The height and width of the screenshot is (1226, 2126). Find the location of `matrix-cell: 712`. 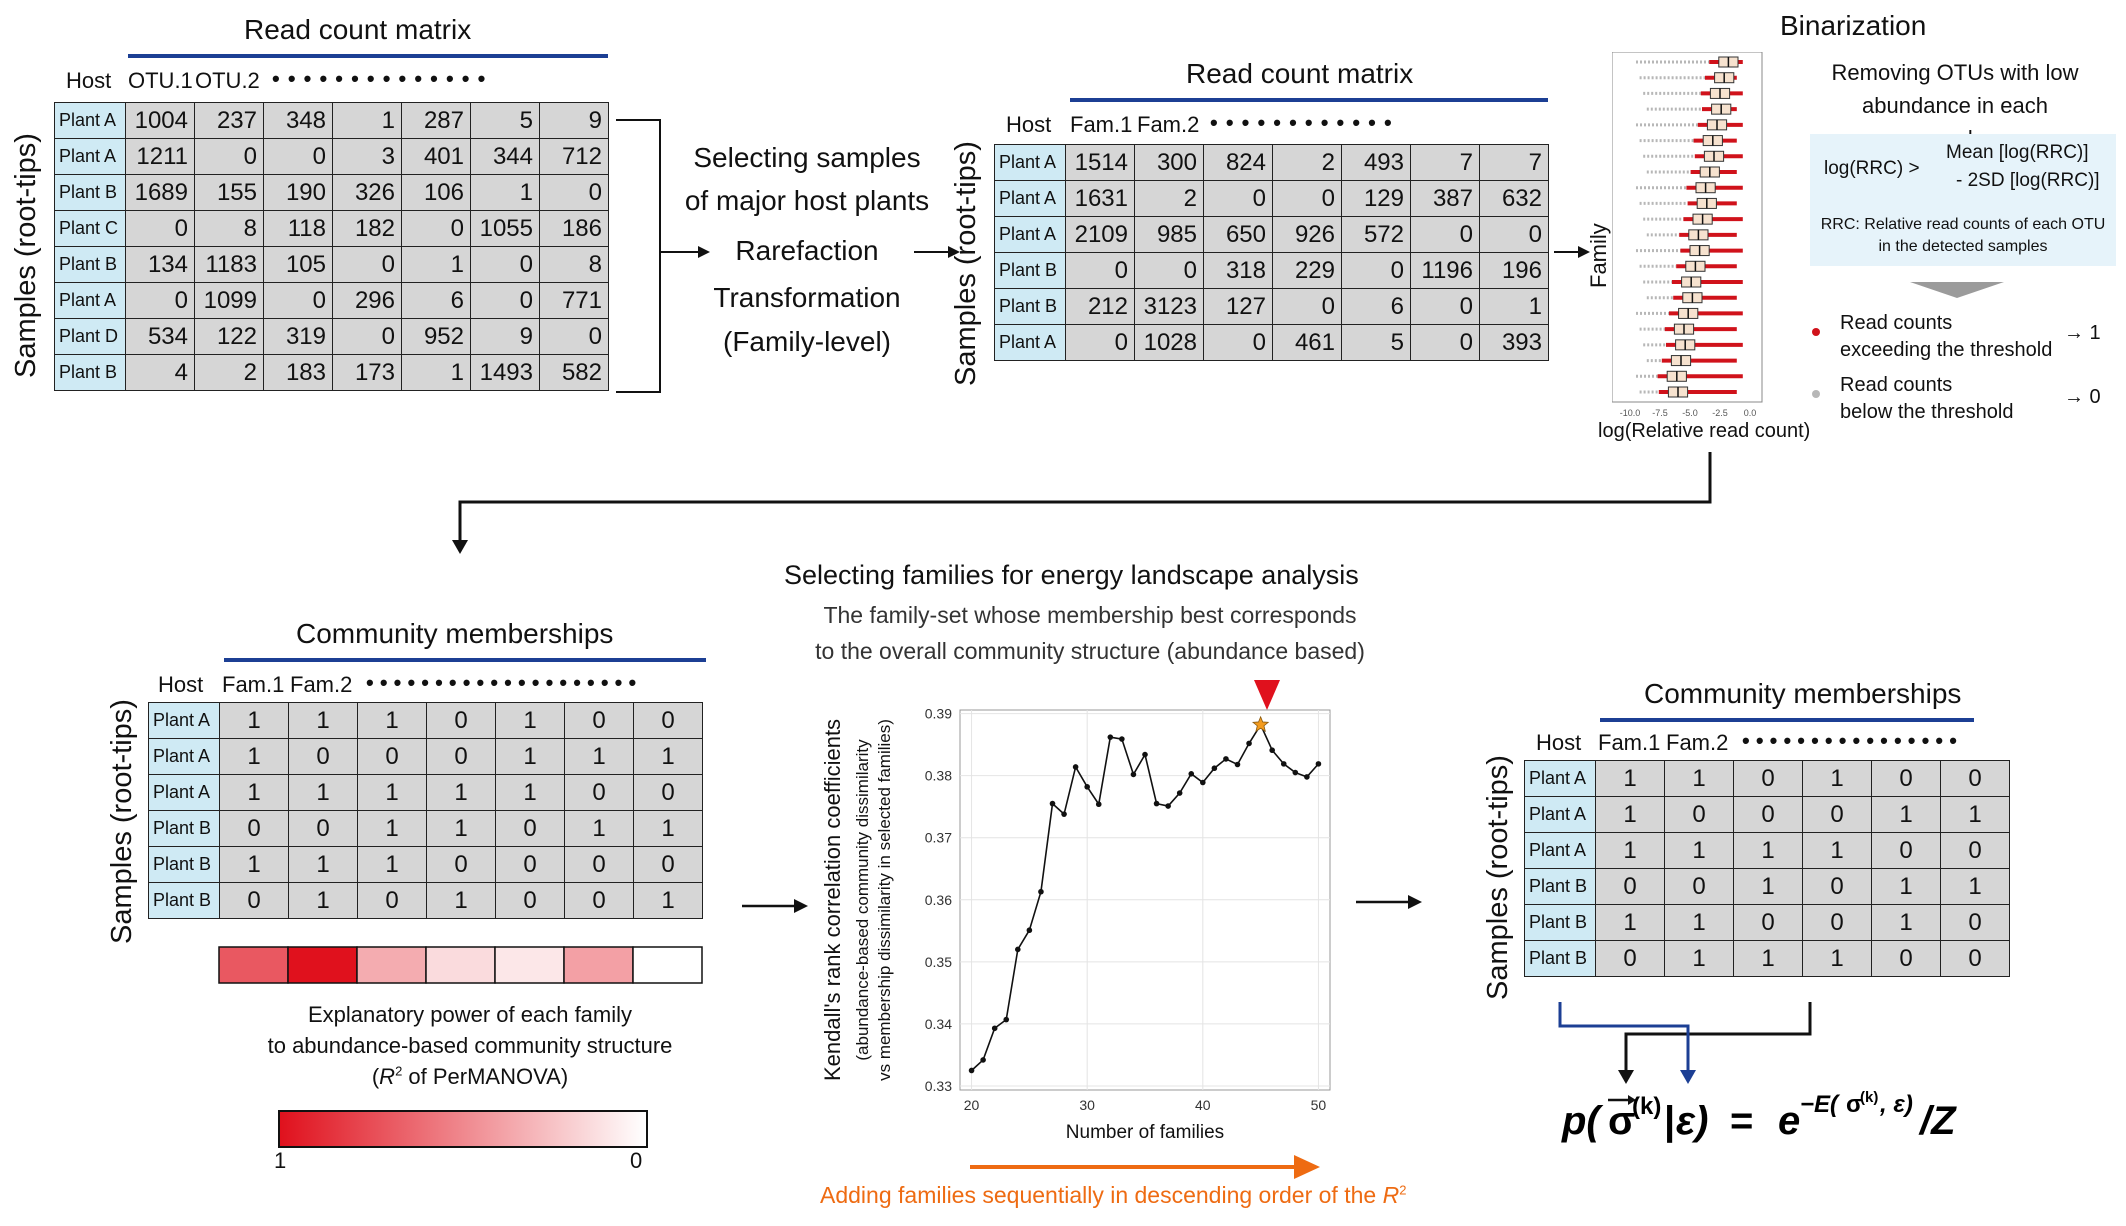

matrix-cell: 712 is located at coordinates (574, 156).